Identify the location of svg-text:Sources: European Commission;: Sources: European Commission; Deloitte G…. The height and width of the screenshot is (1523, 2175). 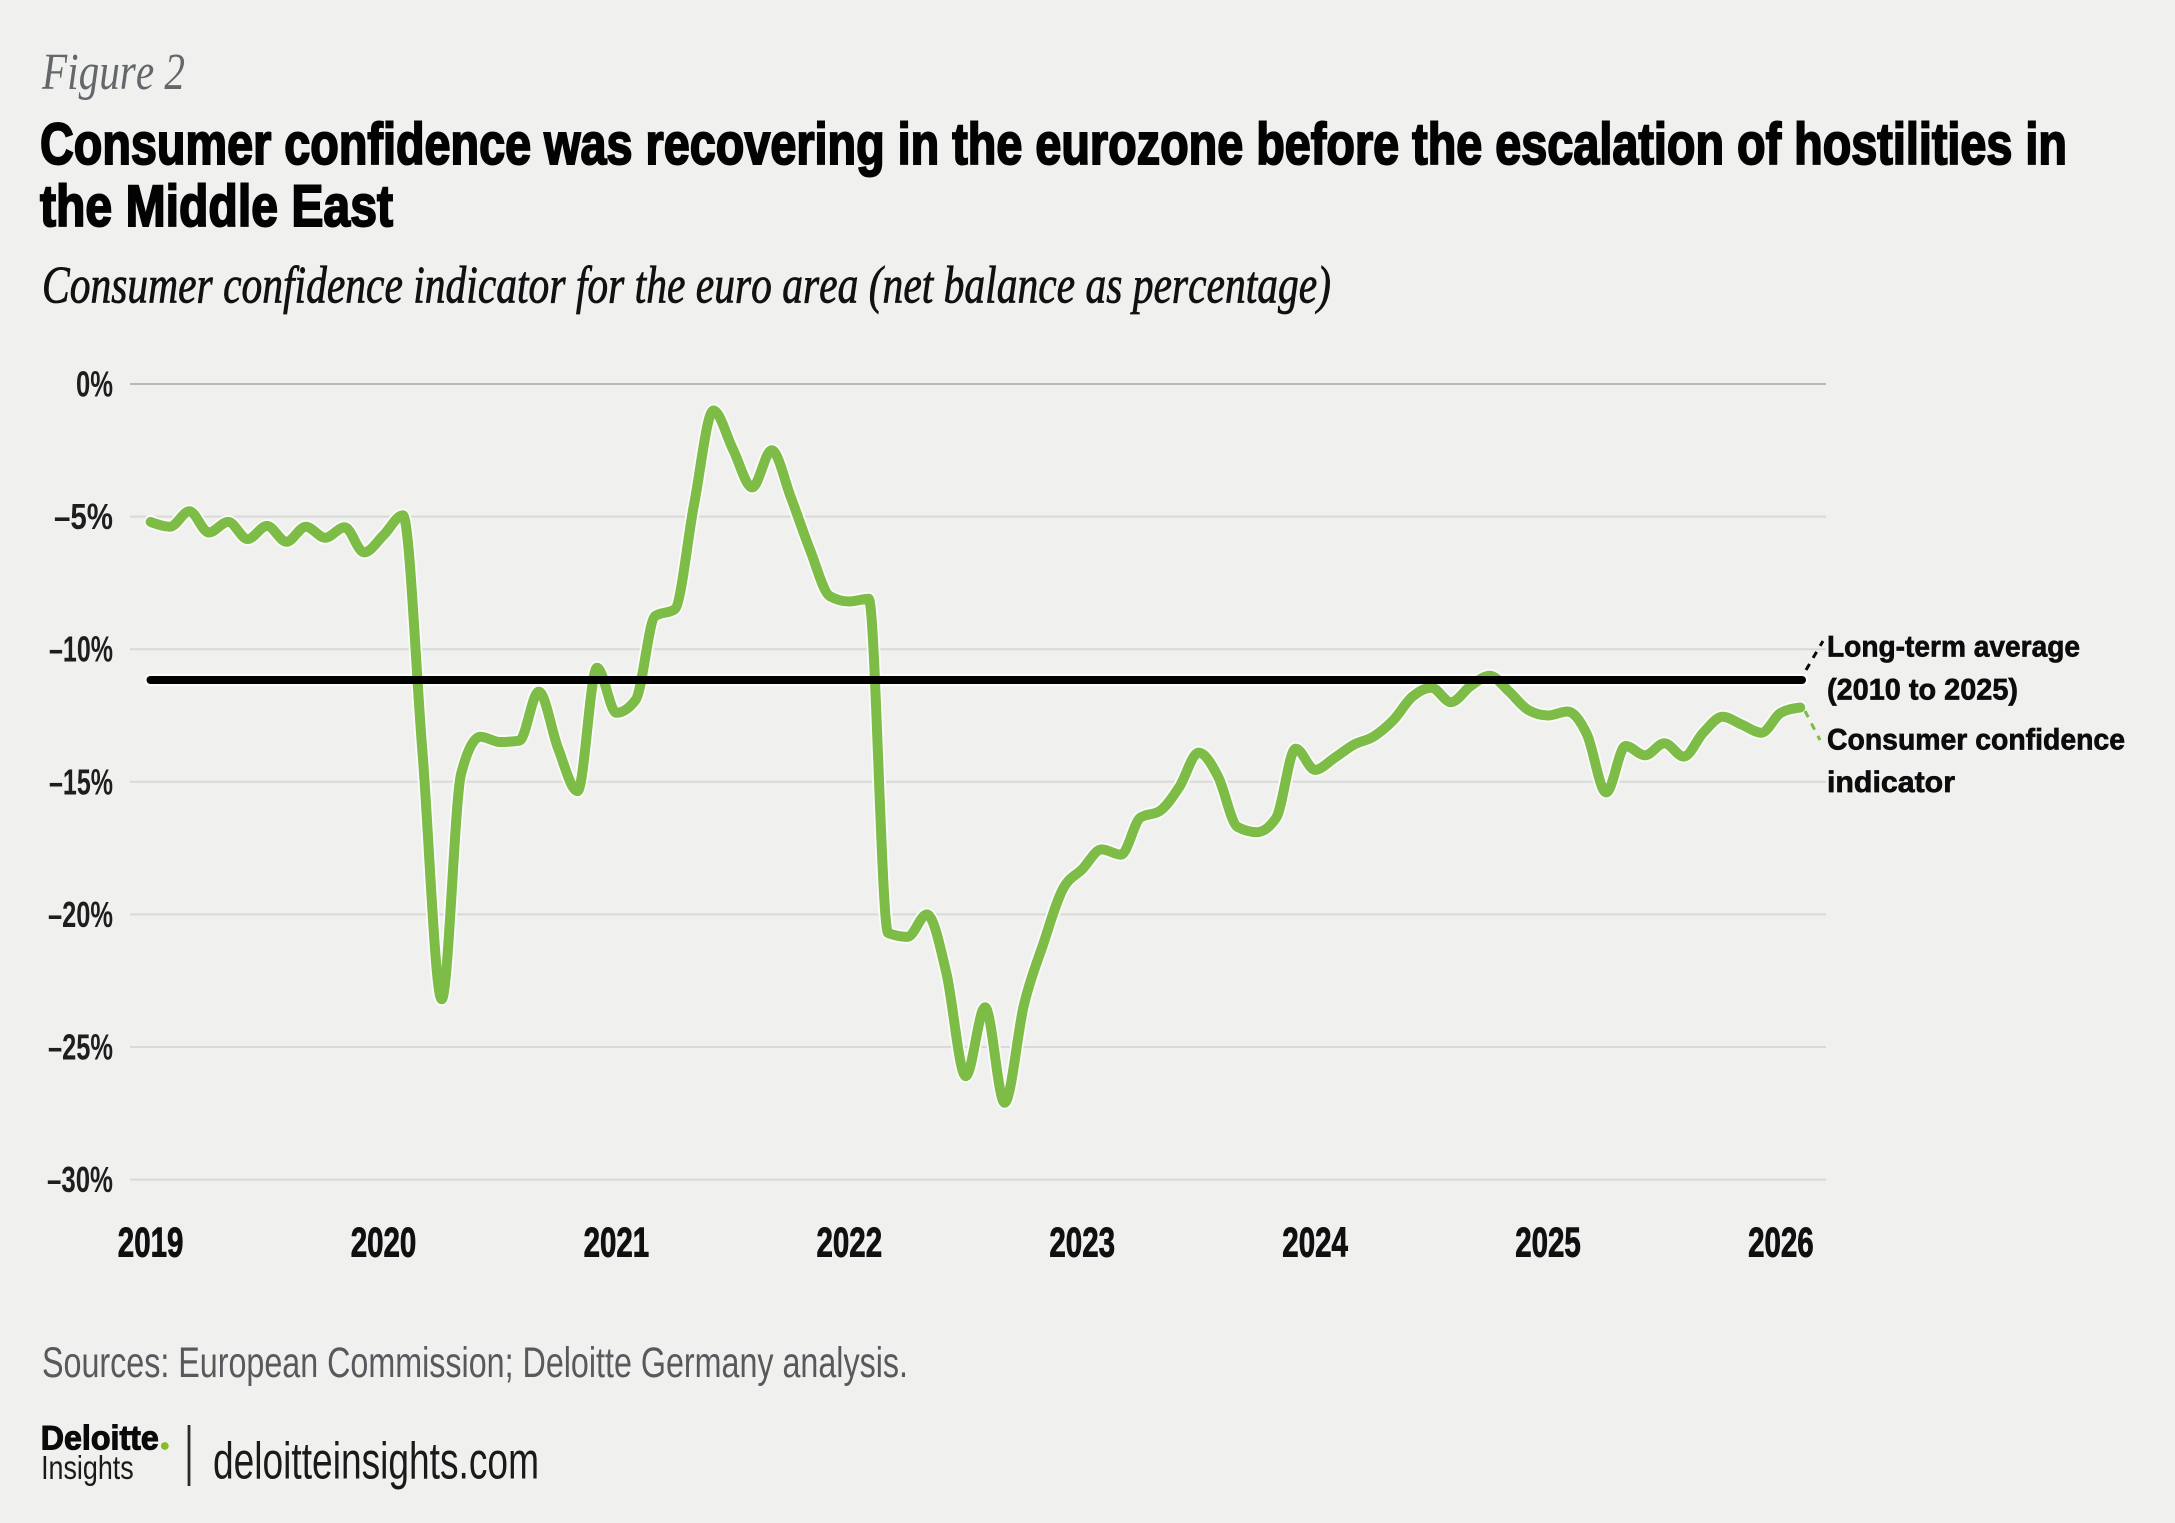
(475, 1363).